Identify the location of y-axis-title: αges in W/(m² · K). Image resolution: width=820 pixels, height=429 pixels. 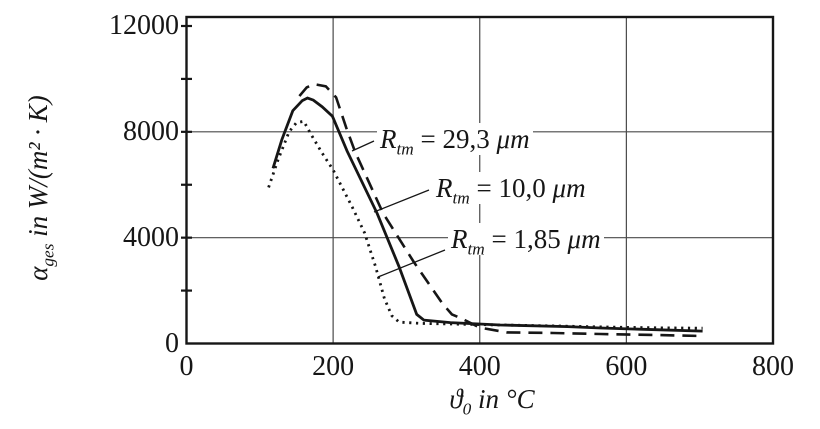
(39, 188).